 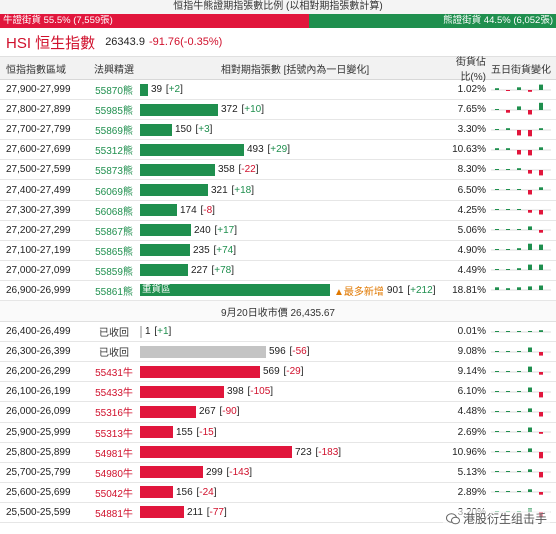 I want to click on share-cell: 4.48%, so click(x=471, y=412).